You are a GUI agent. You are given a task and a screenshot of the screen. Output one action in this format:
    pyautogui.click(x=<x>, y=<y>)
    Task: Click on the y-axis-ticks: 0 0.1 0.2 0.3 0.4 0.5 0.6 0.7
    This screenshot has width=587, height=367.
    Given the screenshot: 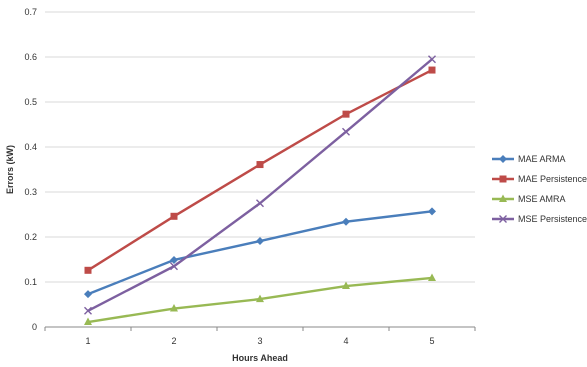 What is the action you would take?
    pyautogui.click(x=30, y=169)
    